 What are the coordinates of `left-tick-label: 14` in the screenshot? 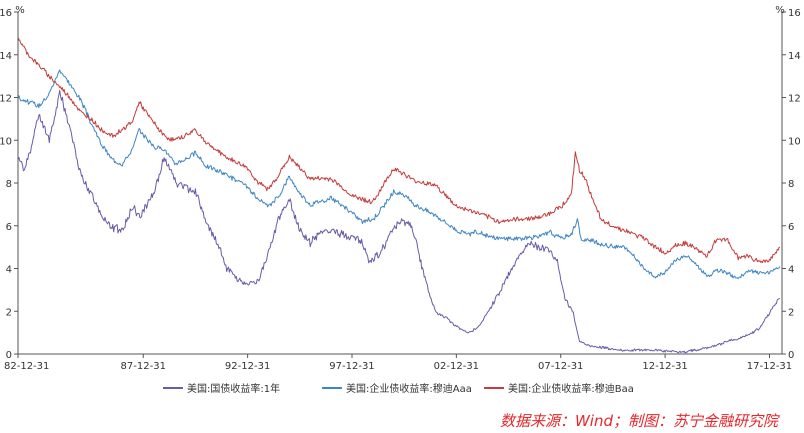 It's located at (6, 56).